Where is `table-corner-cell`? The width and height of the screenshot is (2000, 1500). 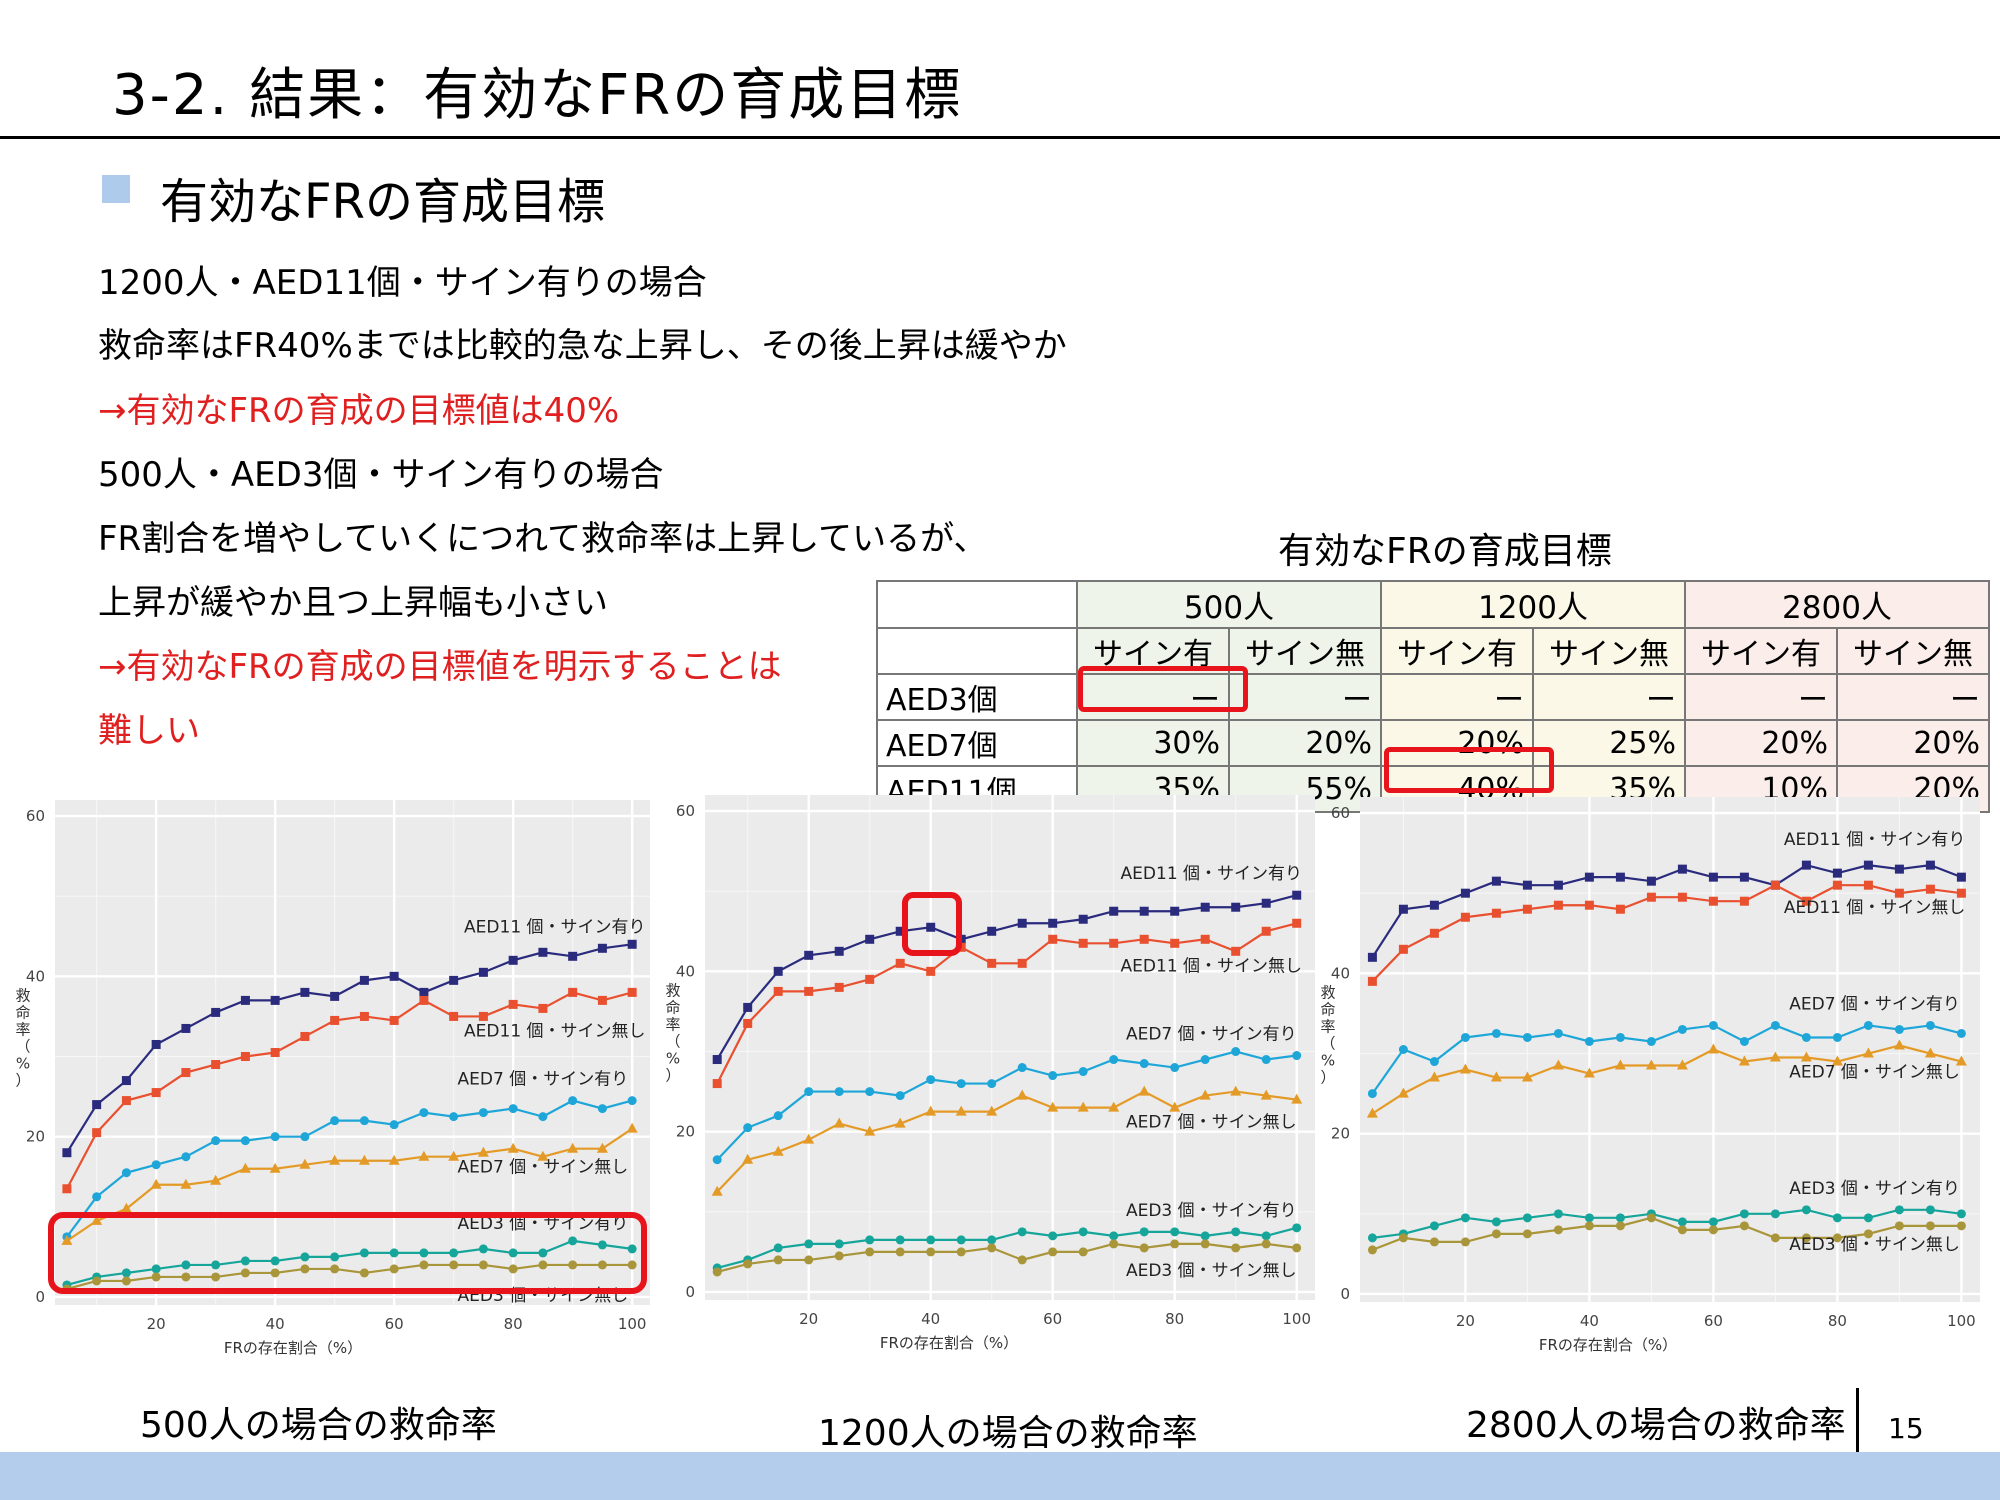
table-corner-cell is located at coordinates (977, 651).